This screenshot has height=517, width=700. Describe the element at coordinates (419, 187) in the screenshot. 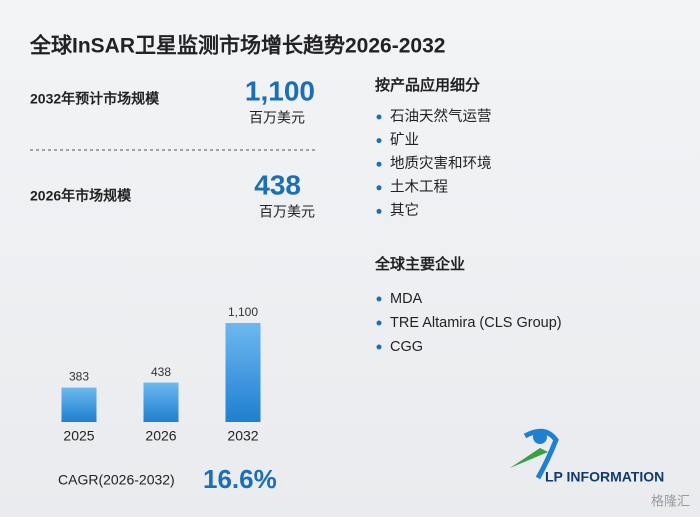

I see `list-item: 土木工程` at that location.